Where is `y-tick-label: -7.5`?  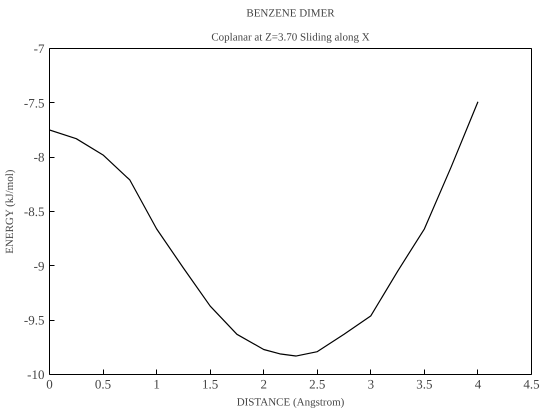
y-tick-label: -7.5 is located at coordinates (34, 102).